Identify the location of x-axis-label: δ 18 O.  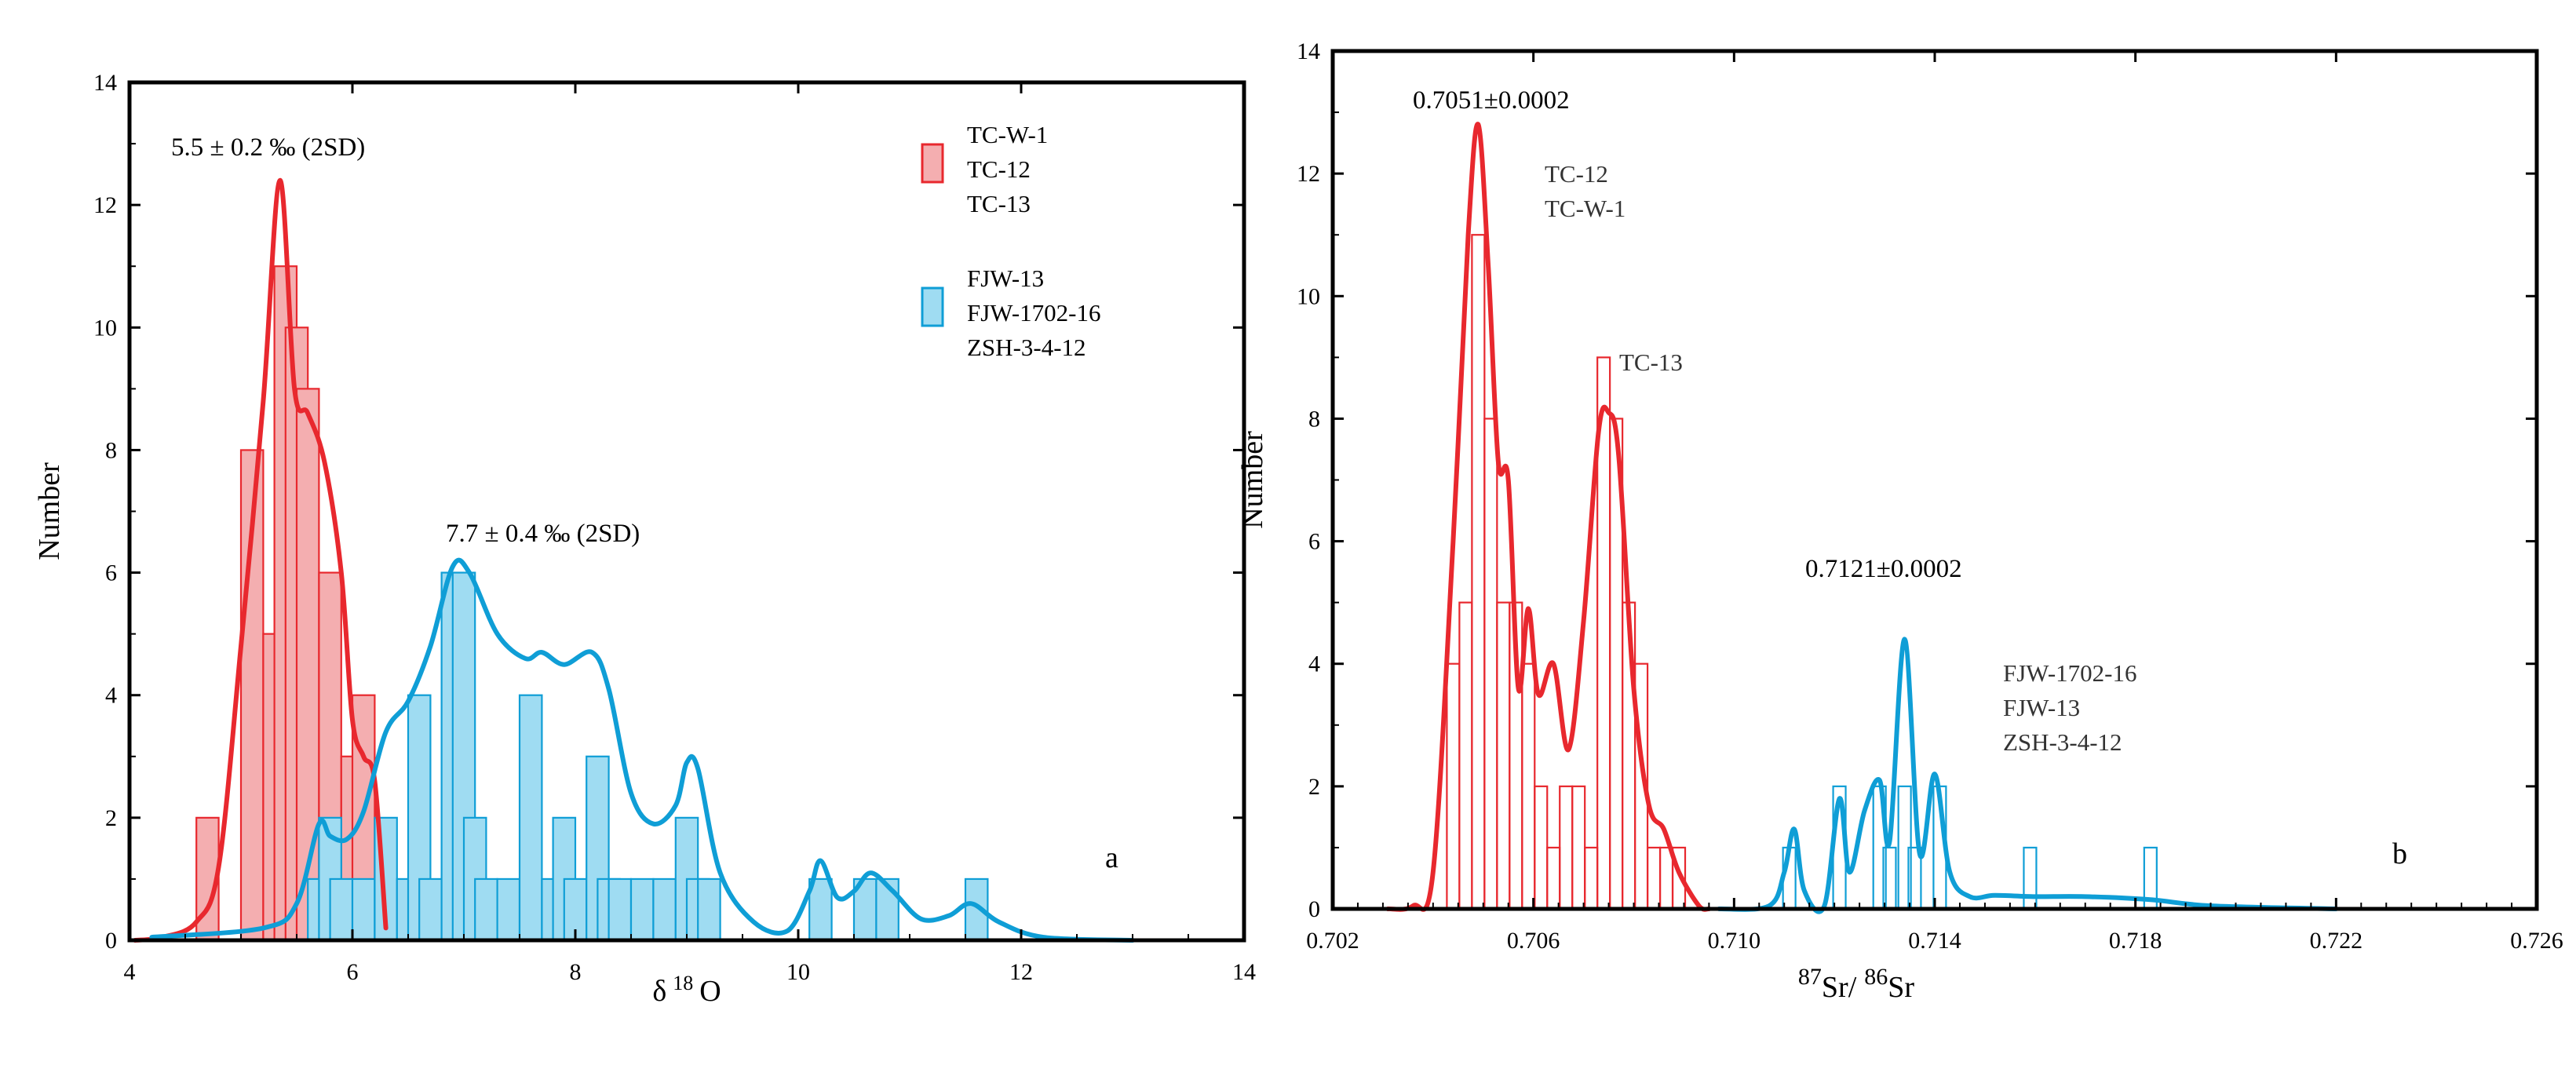
(686, 990).